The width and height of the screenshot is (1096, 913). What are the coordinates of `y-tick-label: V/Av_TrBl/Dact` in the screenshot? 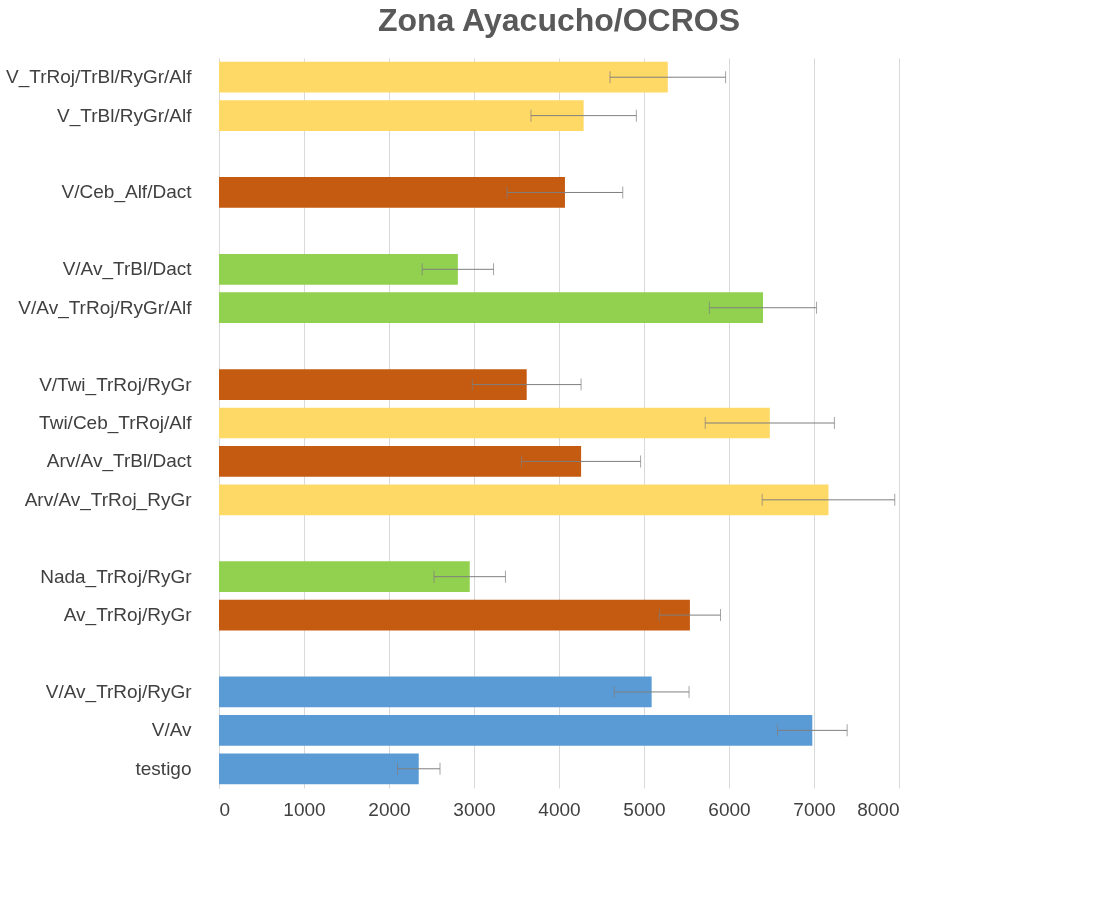 It's located at (127, 269).